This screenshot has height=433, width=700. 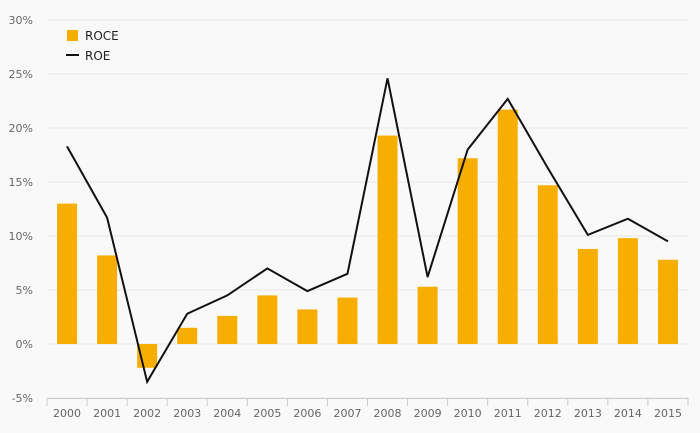 I want to click on x-tick-label: 2007, so click(x=347, y=413).